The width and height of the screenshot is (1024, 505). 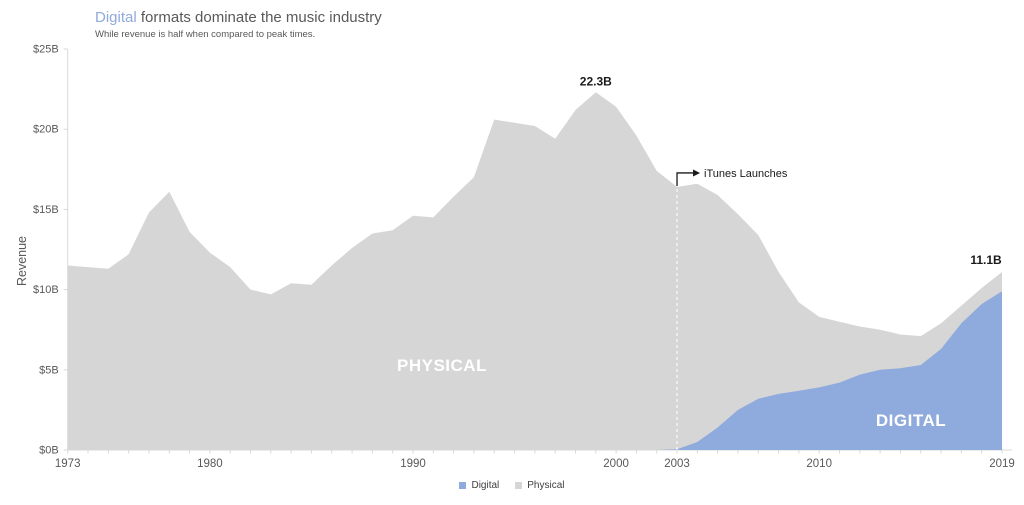 What do you see at coordinates (259, 17) in the screenshot?
I see `chart-title-rest: formats dominate the music industry` at bounding box center [259, 17].